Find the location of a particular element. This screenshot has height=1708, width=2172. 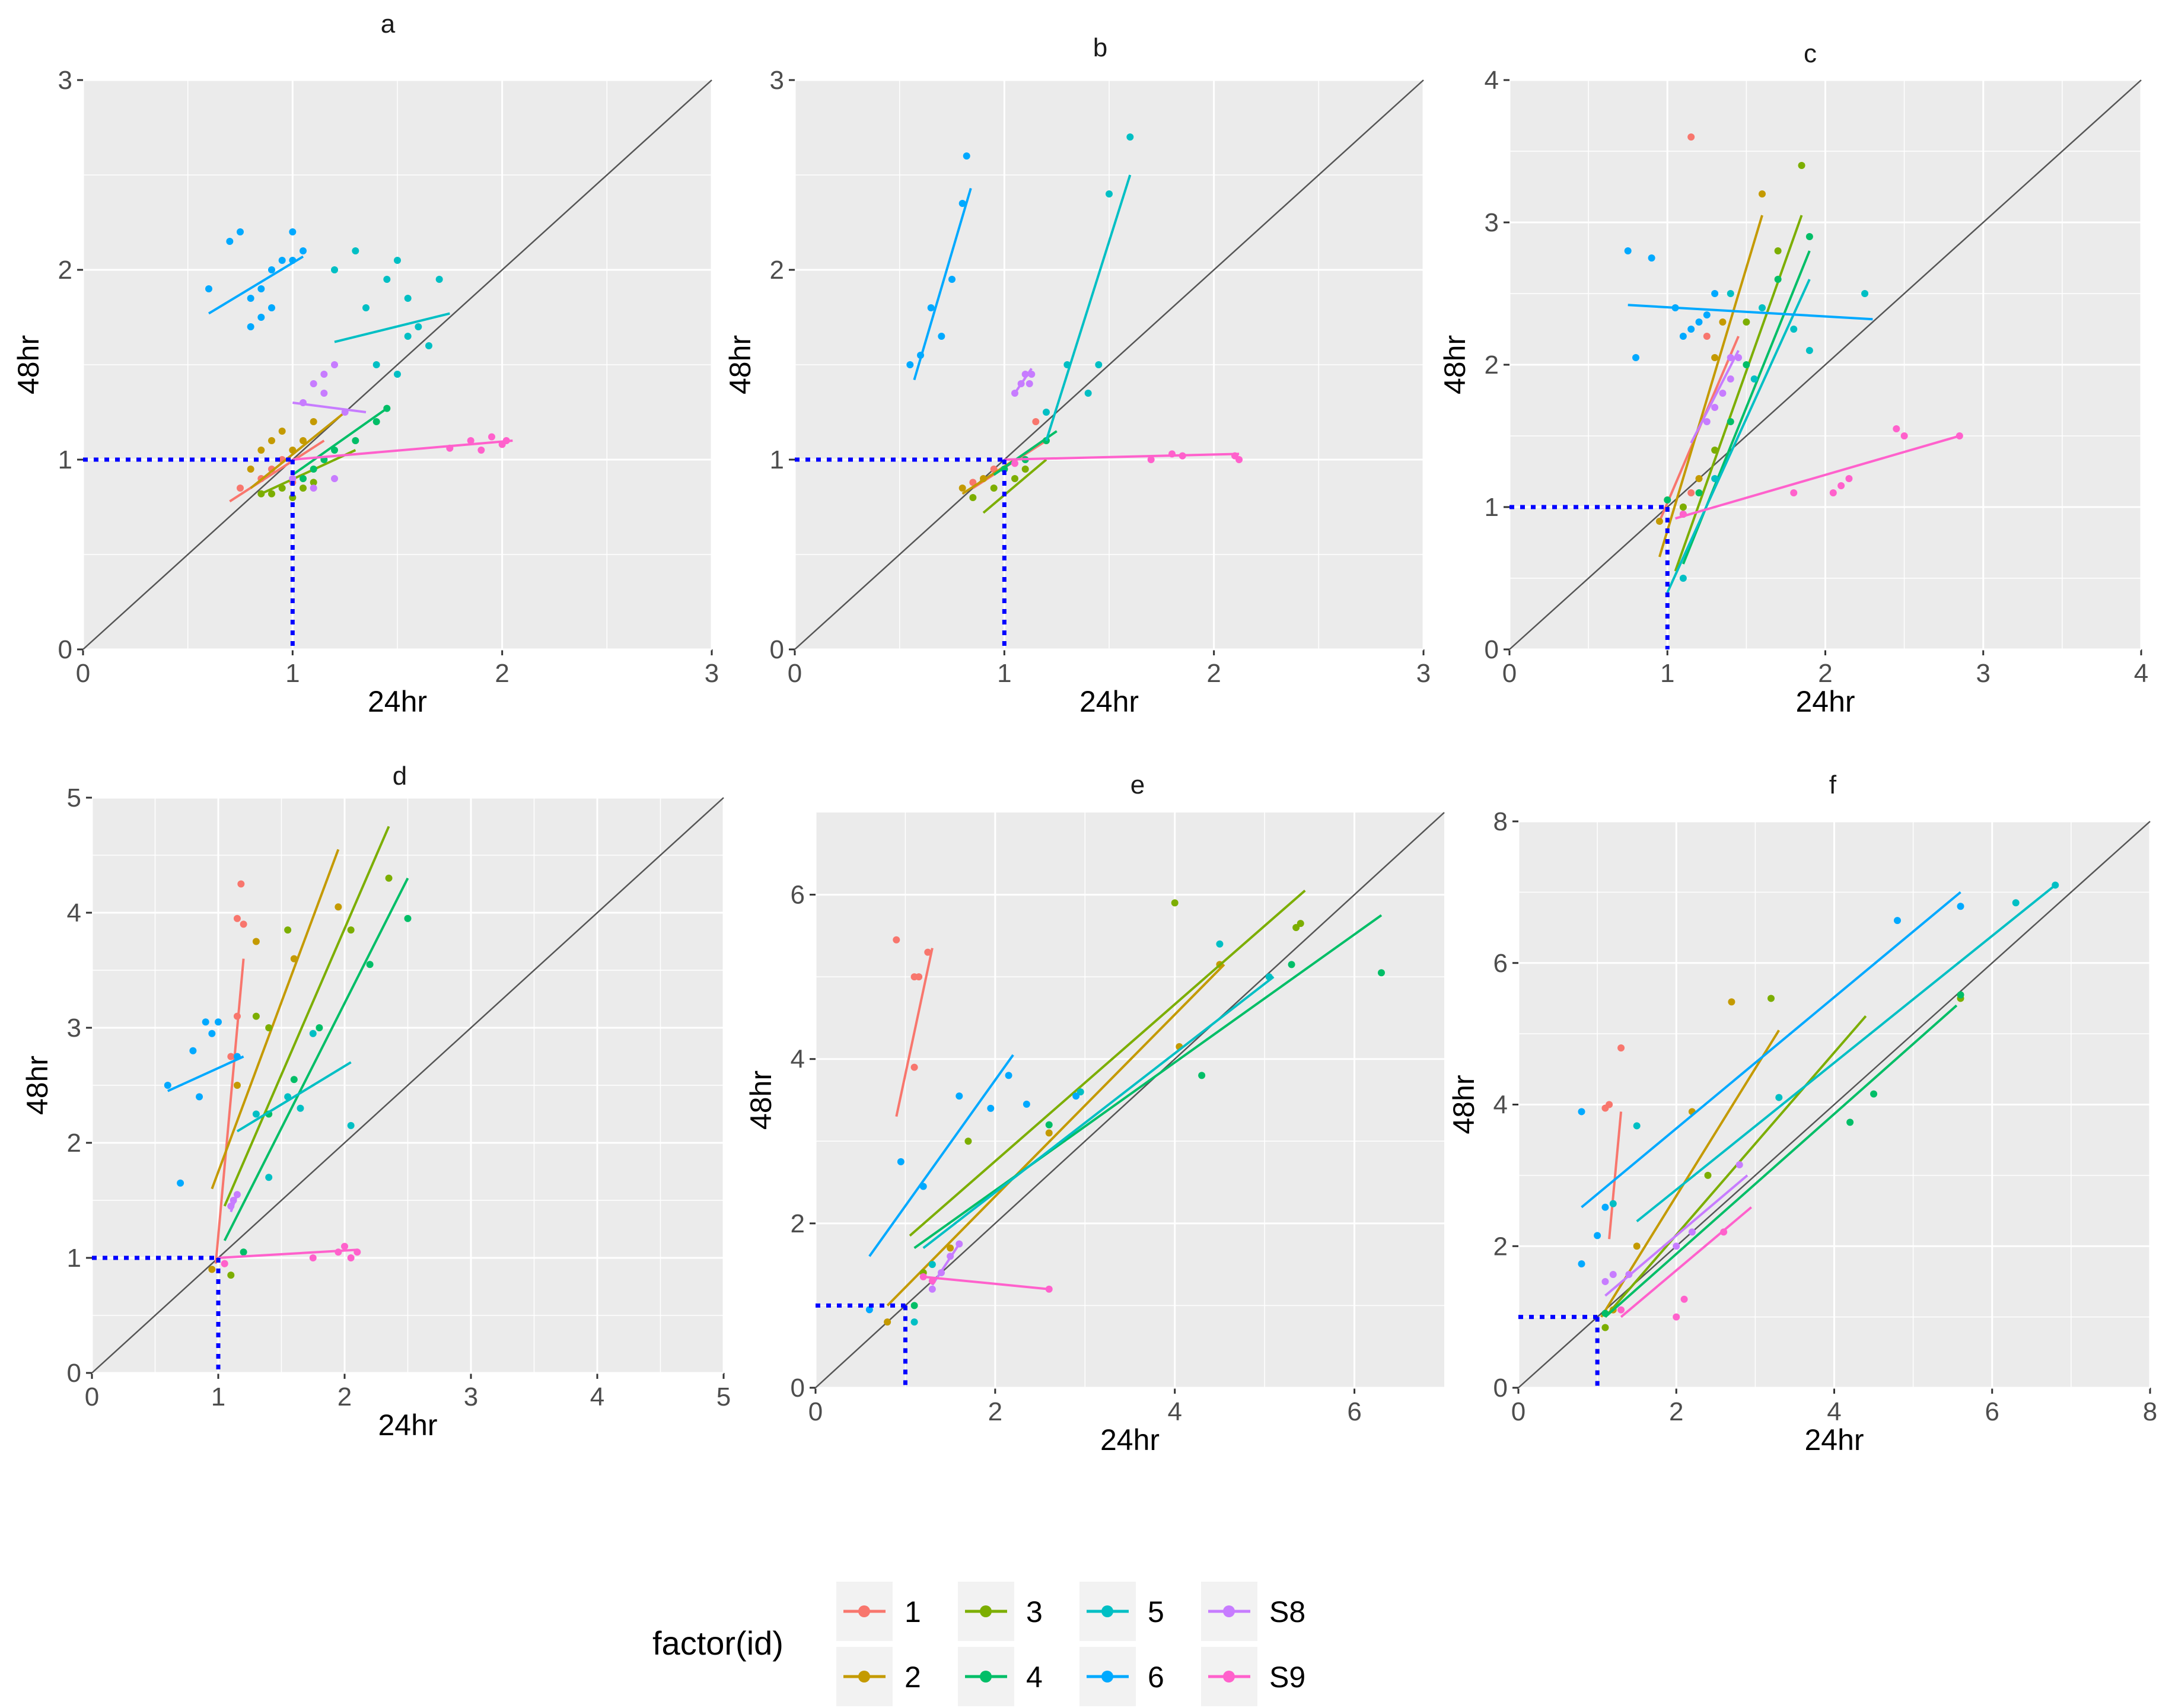

panel-title: a is located at coordinates (388, 24).